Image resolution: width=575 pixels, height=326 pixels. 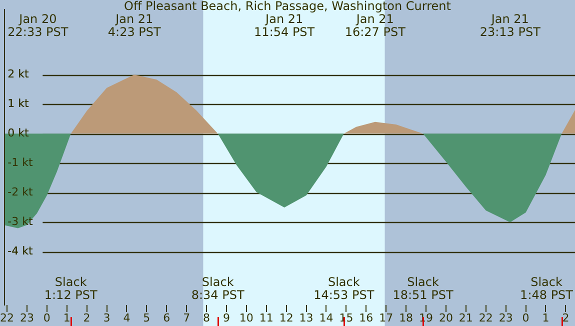 I want to click on y-tick-label: 2 kt, so click(x=19, y=73).